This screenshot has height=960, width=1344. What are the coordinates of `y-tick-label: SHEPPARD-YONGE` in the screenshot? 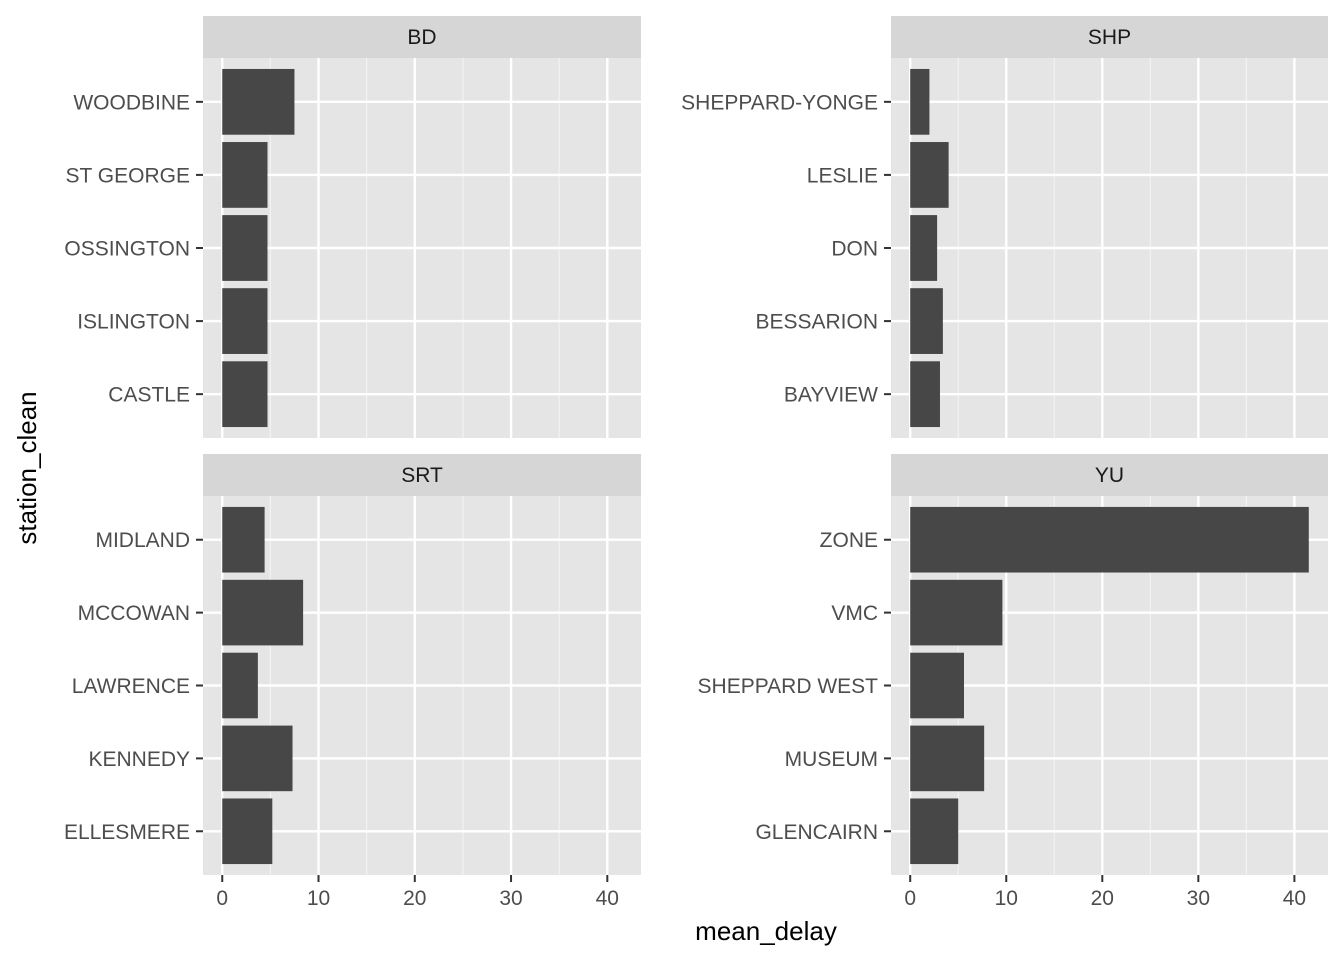 It's located at (779, 102).